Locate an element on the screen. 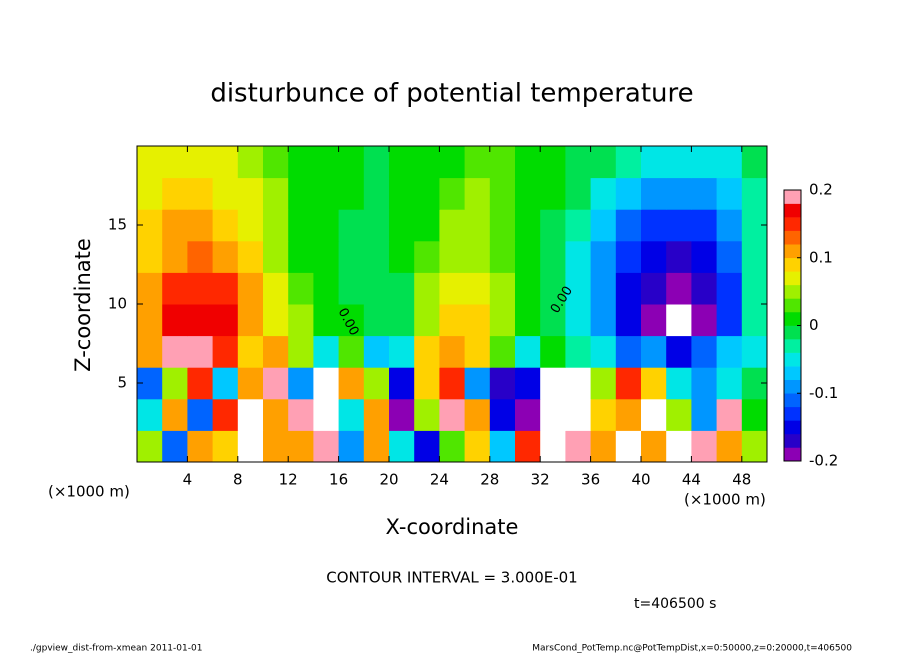 The width and height of the screenshot is (904, 654). x-axis-label: X-coordinate is located at coordinates (452, 527).